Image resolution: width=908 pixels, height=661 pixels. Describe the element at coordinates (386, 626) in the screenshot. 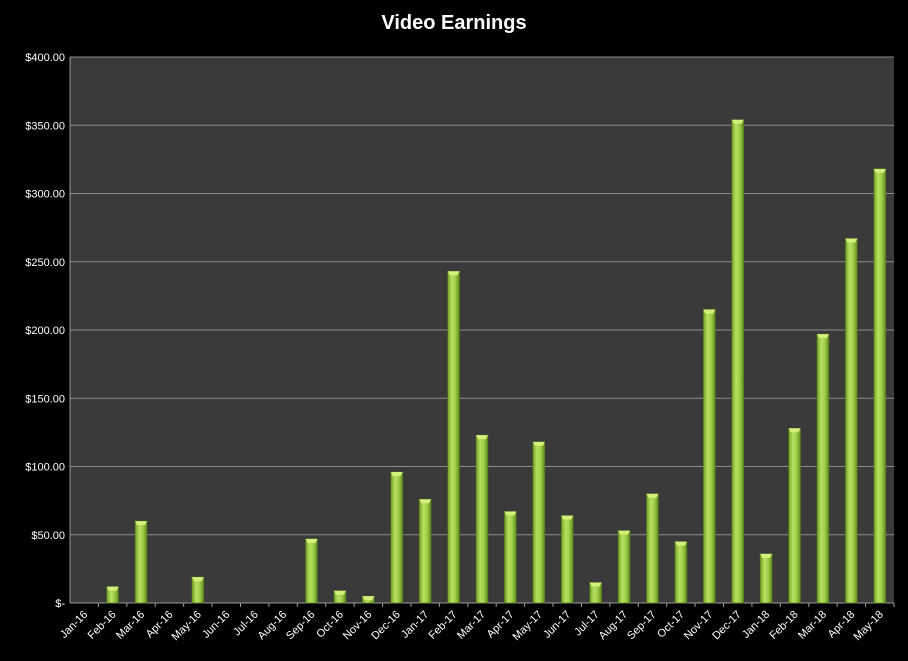

I see `x-tick-label: Dec-16` at that location.